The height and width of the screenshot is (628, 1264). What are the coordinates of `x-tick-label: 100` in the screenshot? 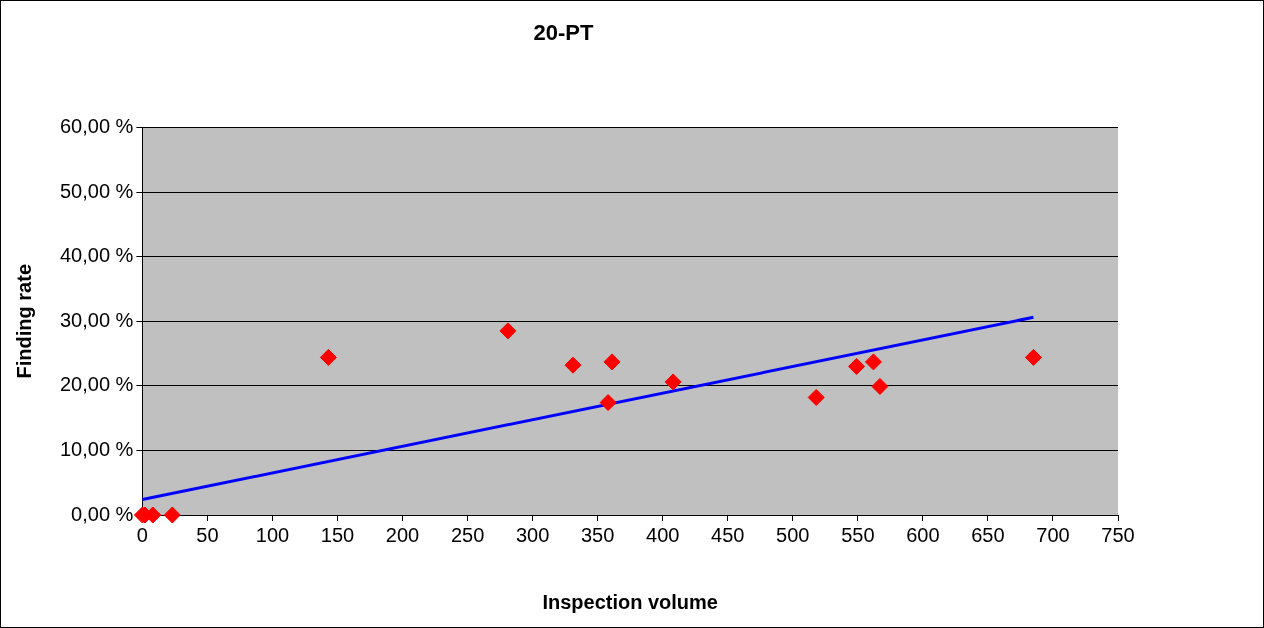 It's located at (272, 534).